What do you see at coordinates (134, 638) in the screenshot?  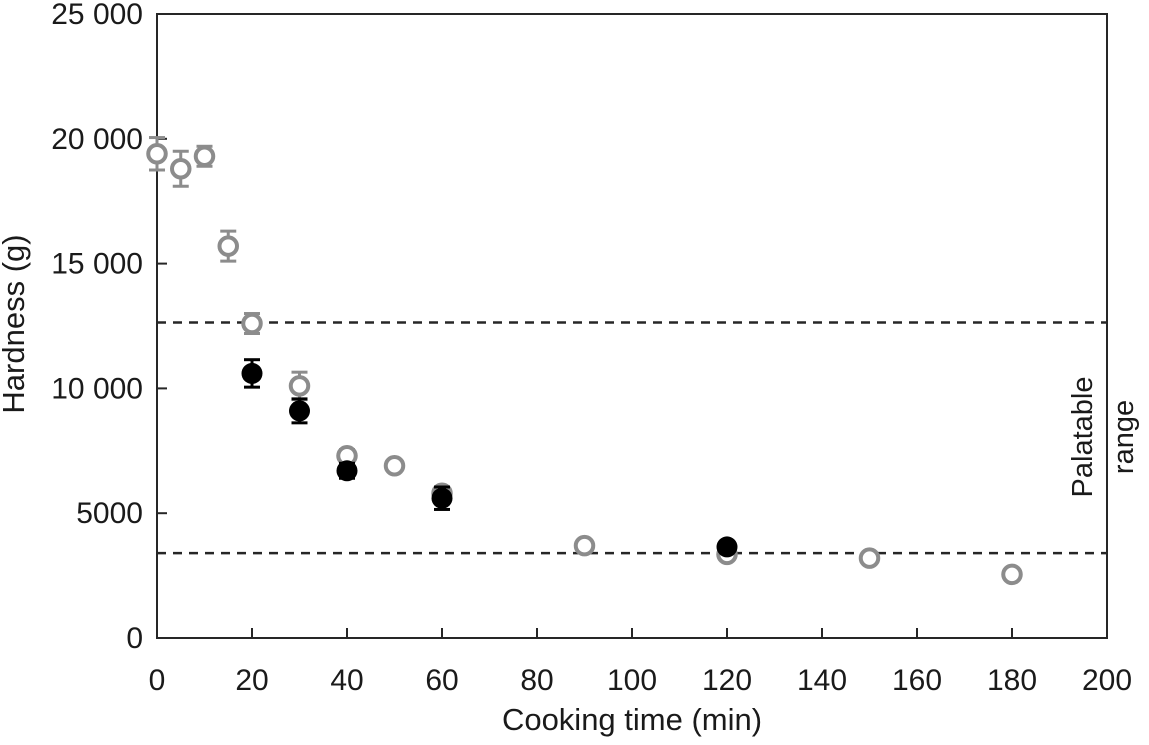 I see `y-tick-label: 0` at bounding box center [134, 638].